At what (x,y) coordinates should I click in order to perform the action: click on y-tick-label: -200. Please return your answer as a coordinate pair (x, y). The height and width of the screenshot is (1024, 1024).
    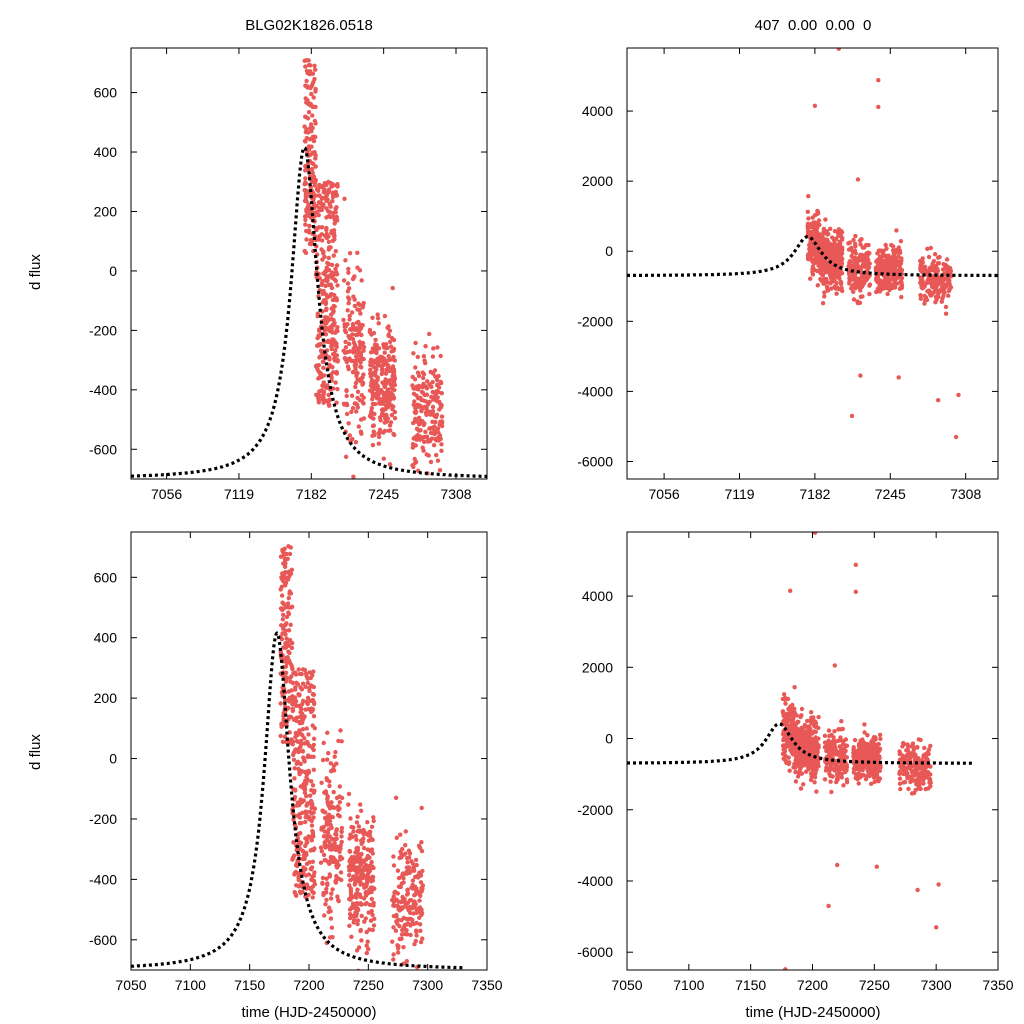
    Looking at the image, I should click on (103, 330).